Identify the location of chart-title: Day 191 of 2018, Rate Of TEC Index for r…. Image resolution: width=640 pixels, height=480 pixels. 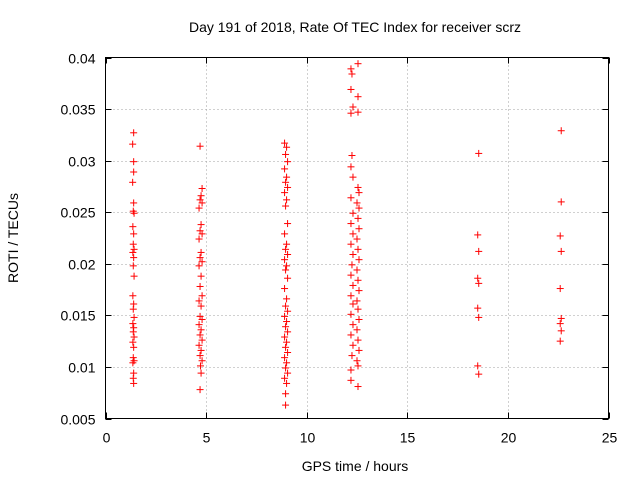
(355, 27).